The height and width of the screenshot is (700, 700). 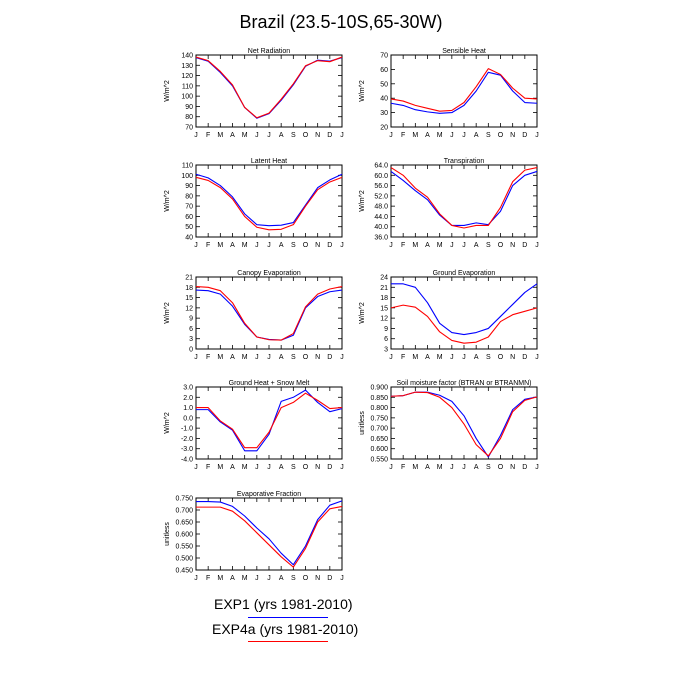 I want to click on y-tick-label: 15, so click(x=384, y=308).